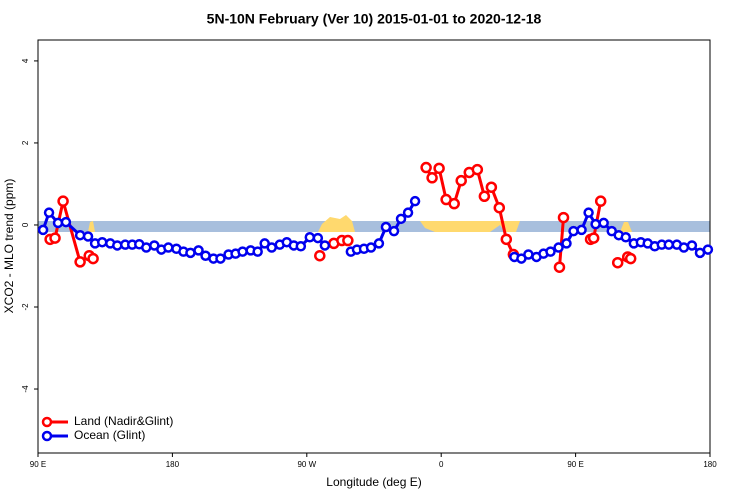 The width and height of the screenshot is (750, 500). What do you see at coordinates (109, 435) in the screenshot?
I see `legend-label: Ocean (Glint)` at bounding box center [109, 435].